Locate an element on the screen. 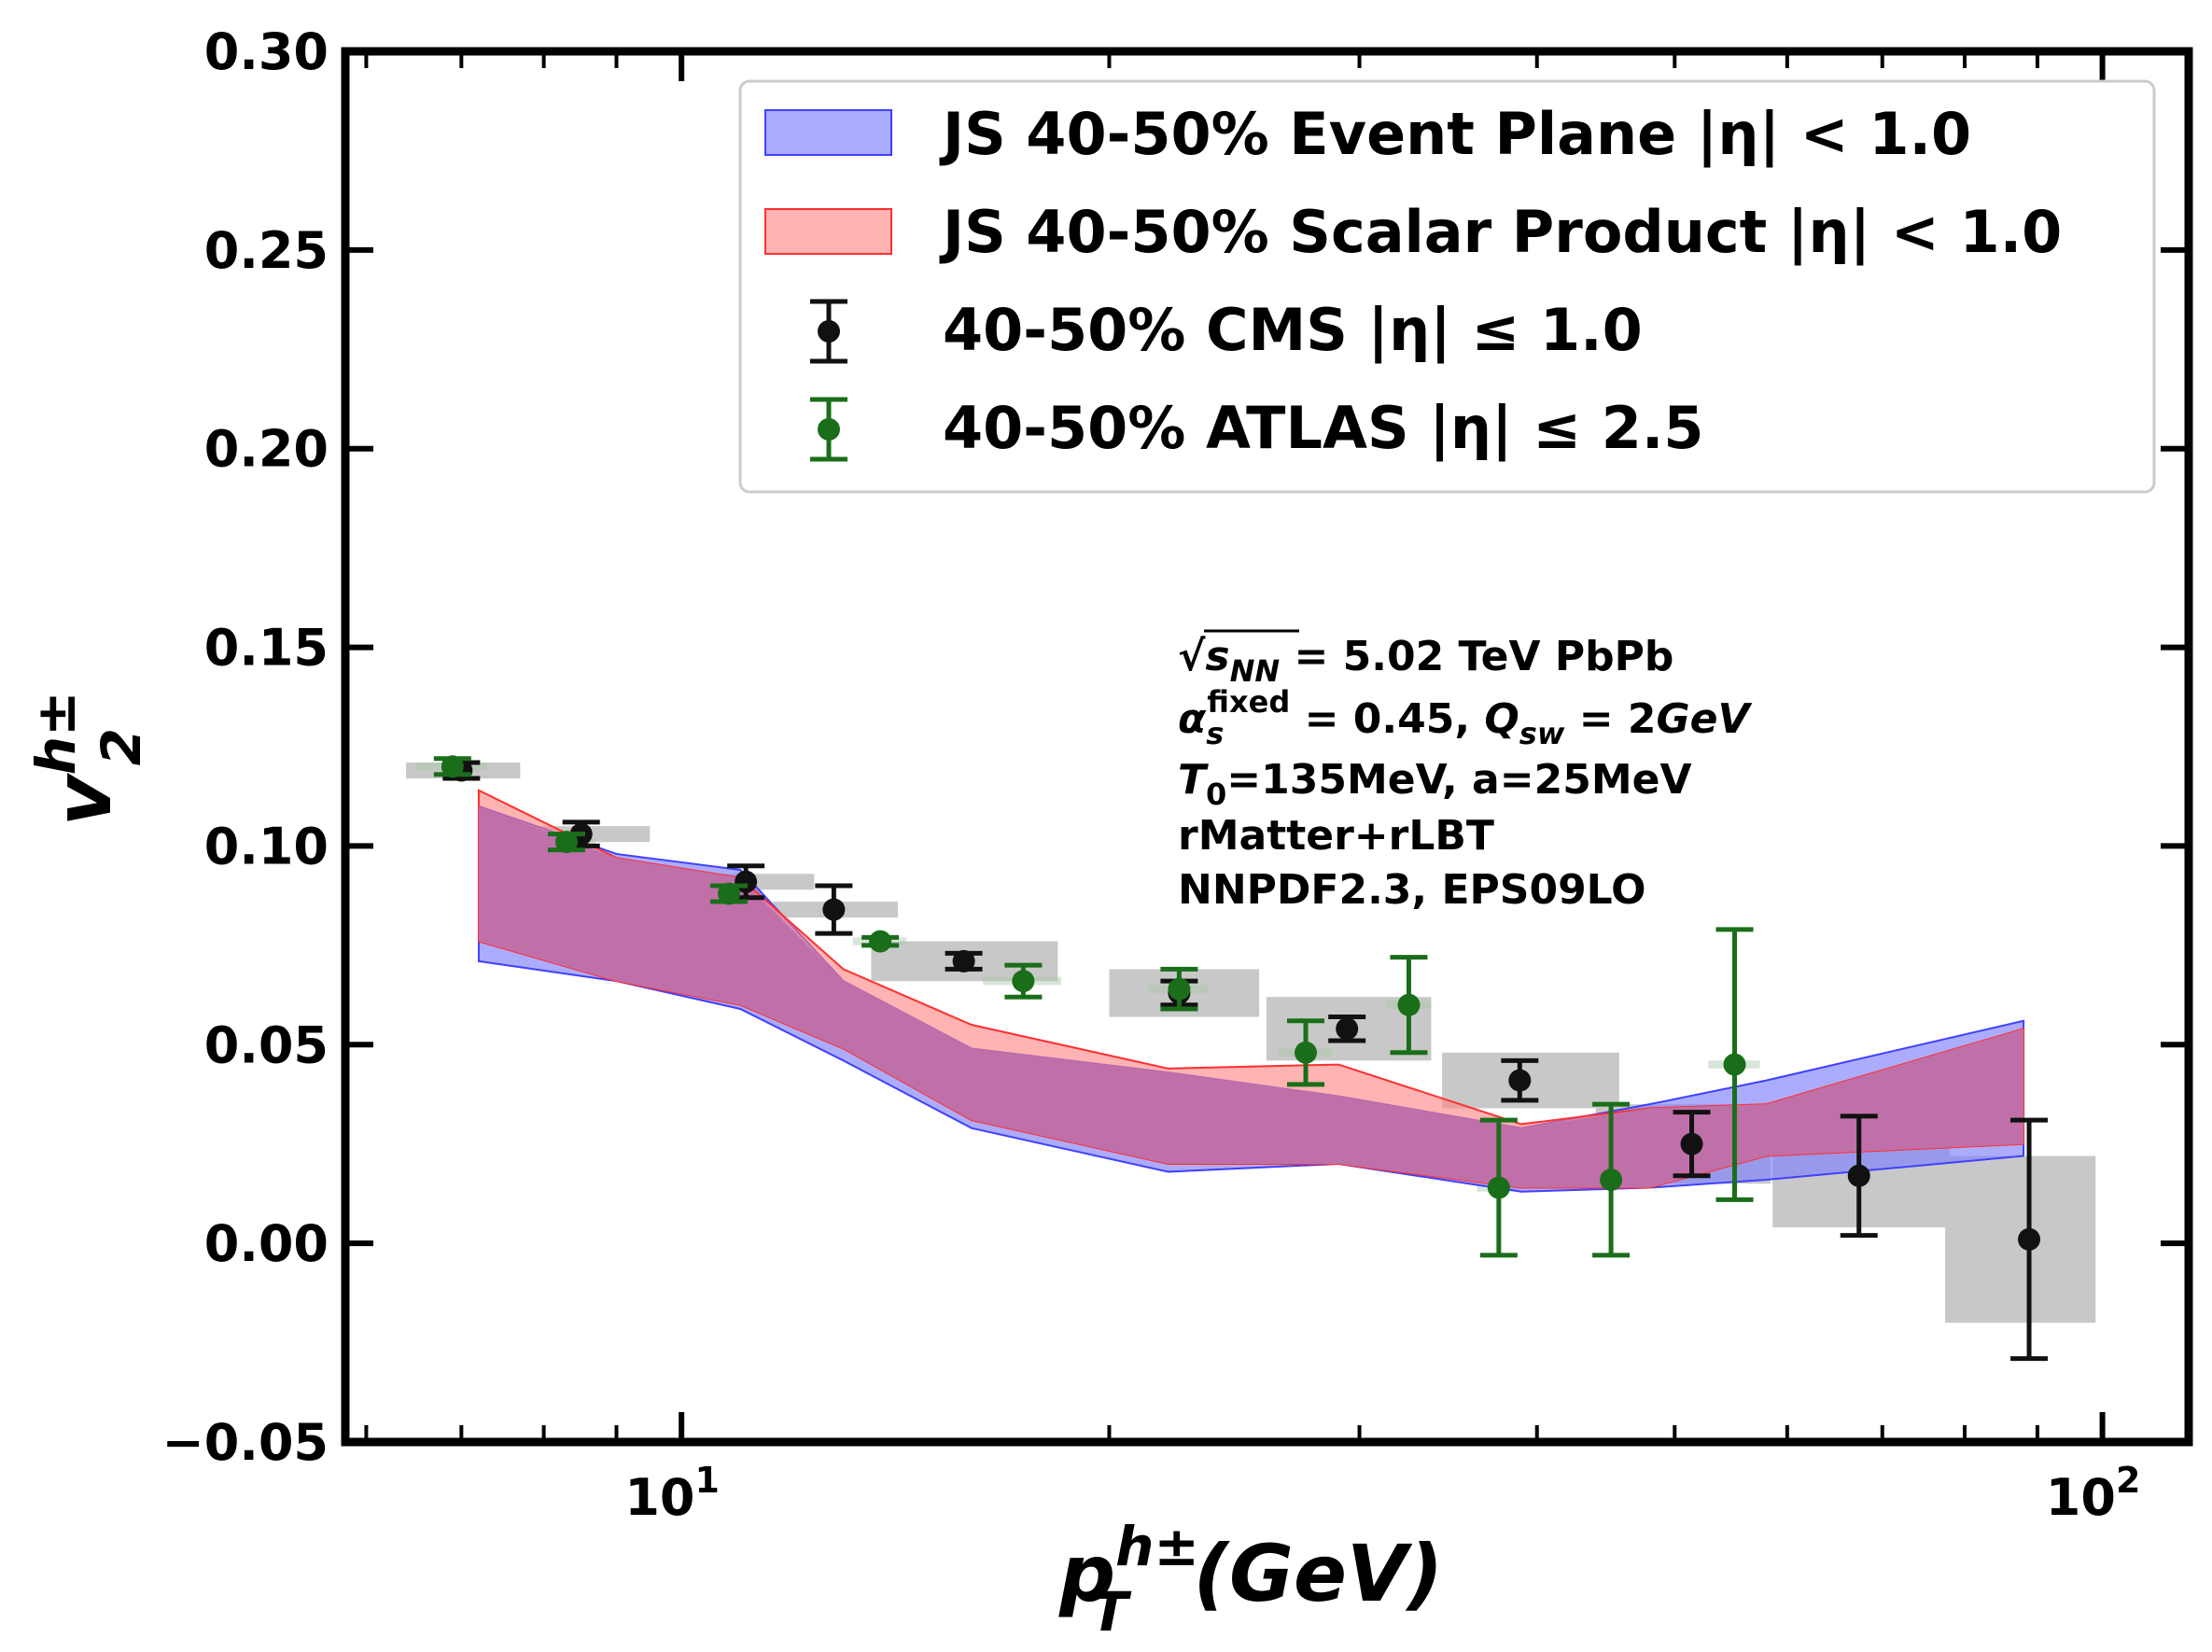  x-tick-label: 10¹ is located at coordinates (672, 1493).